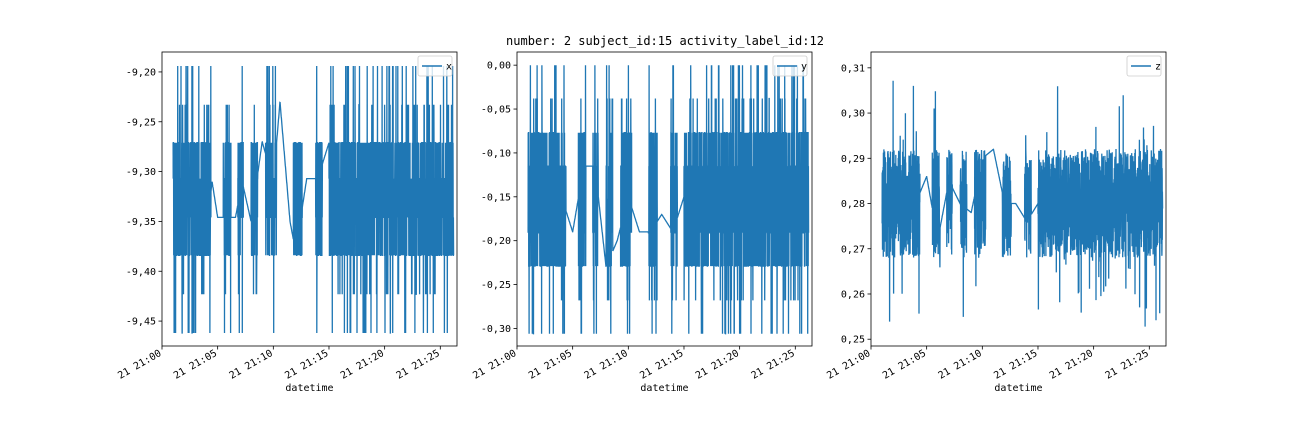  What do you see at coordinates (853, 68) in the screenshot?
I see `y-tick-label: 0,31` at bounding box center [853, 68].